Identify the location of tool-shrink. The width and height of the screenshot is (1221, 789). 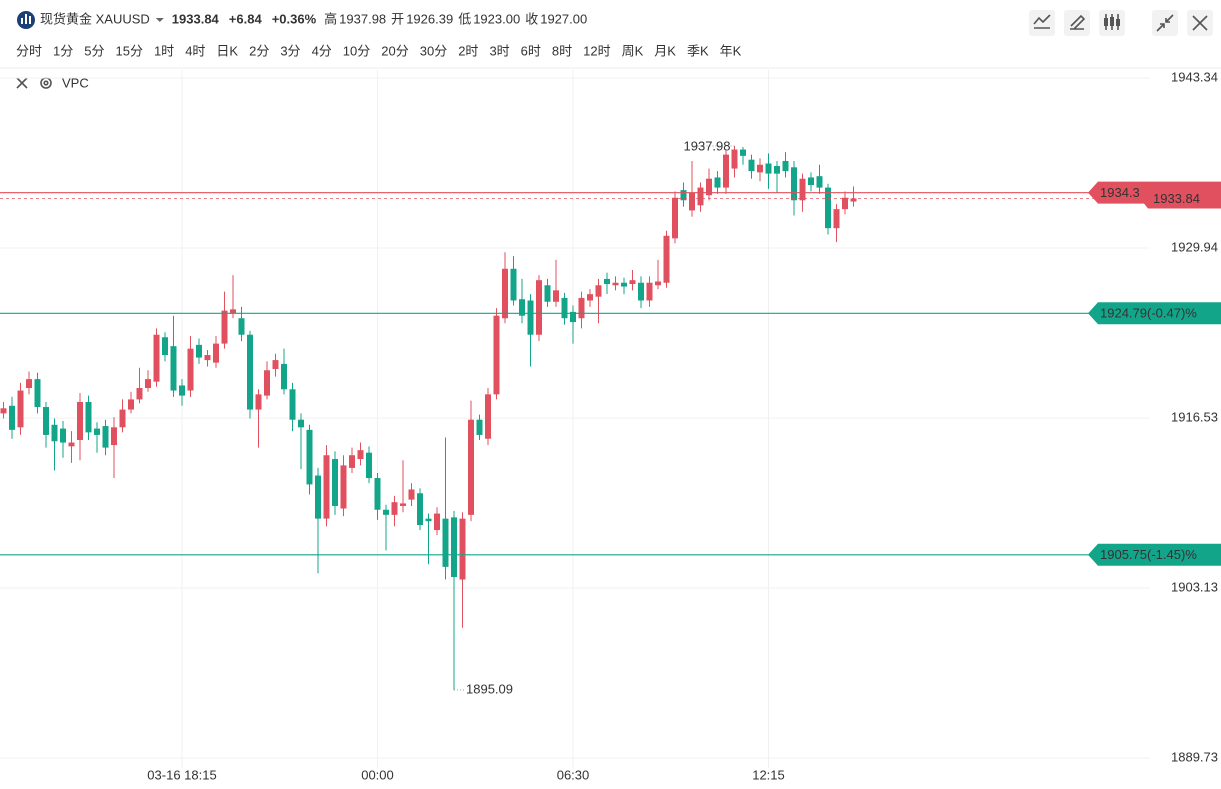
(1165, 23).